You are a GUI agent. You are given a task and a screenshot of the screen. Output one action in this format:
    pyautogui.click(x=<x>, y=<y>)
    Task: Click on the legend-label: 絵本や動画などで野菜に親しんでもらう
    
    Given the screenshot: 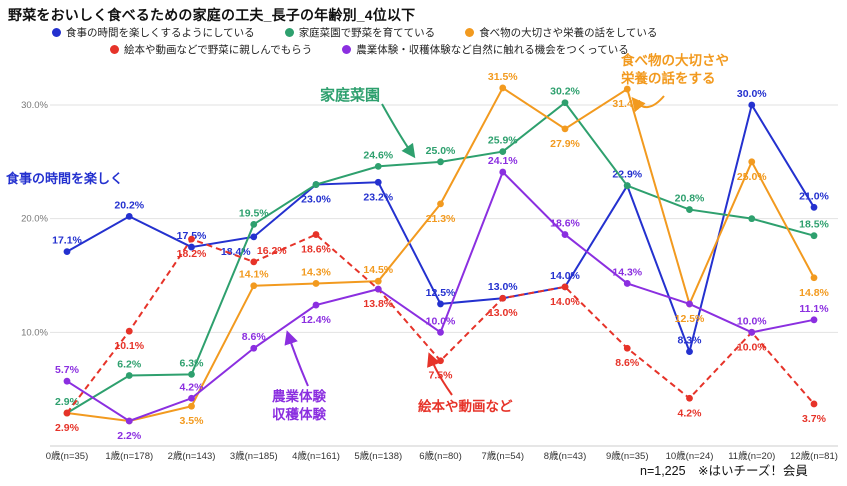 What is the action you would take?
    pyautogui.click(x=218, y=50)
    